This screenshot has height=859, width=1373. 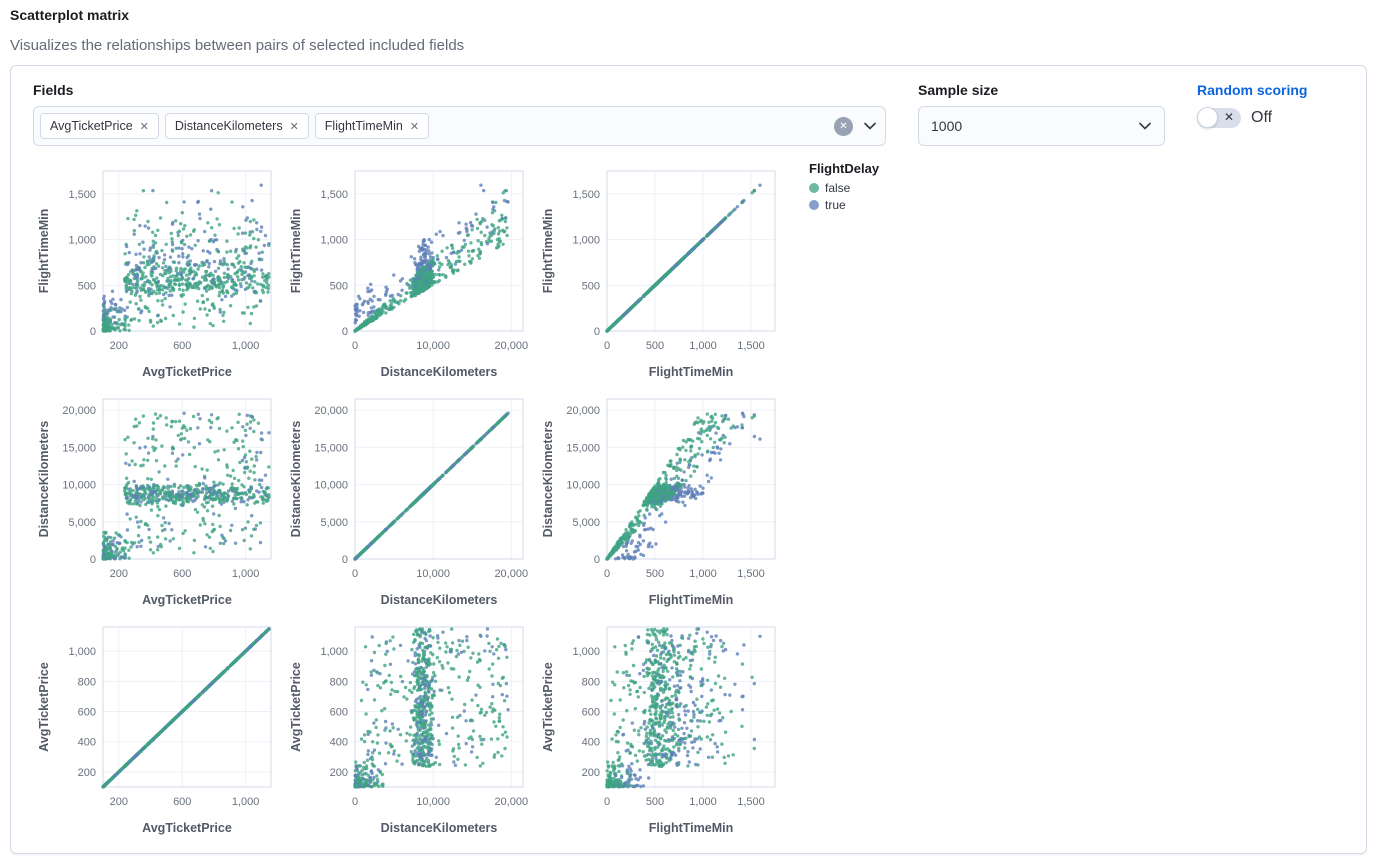 I want to click on toggle-state-label: Off, so click(x=1262, y=117).